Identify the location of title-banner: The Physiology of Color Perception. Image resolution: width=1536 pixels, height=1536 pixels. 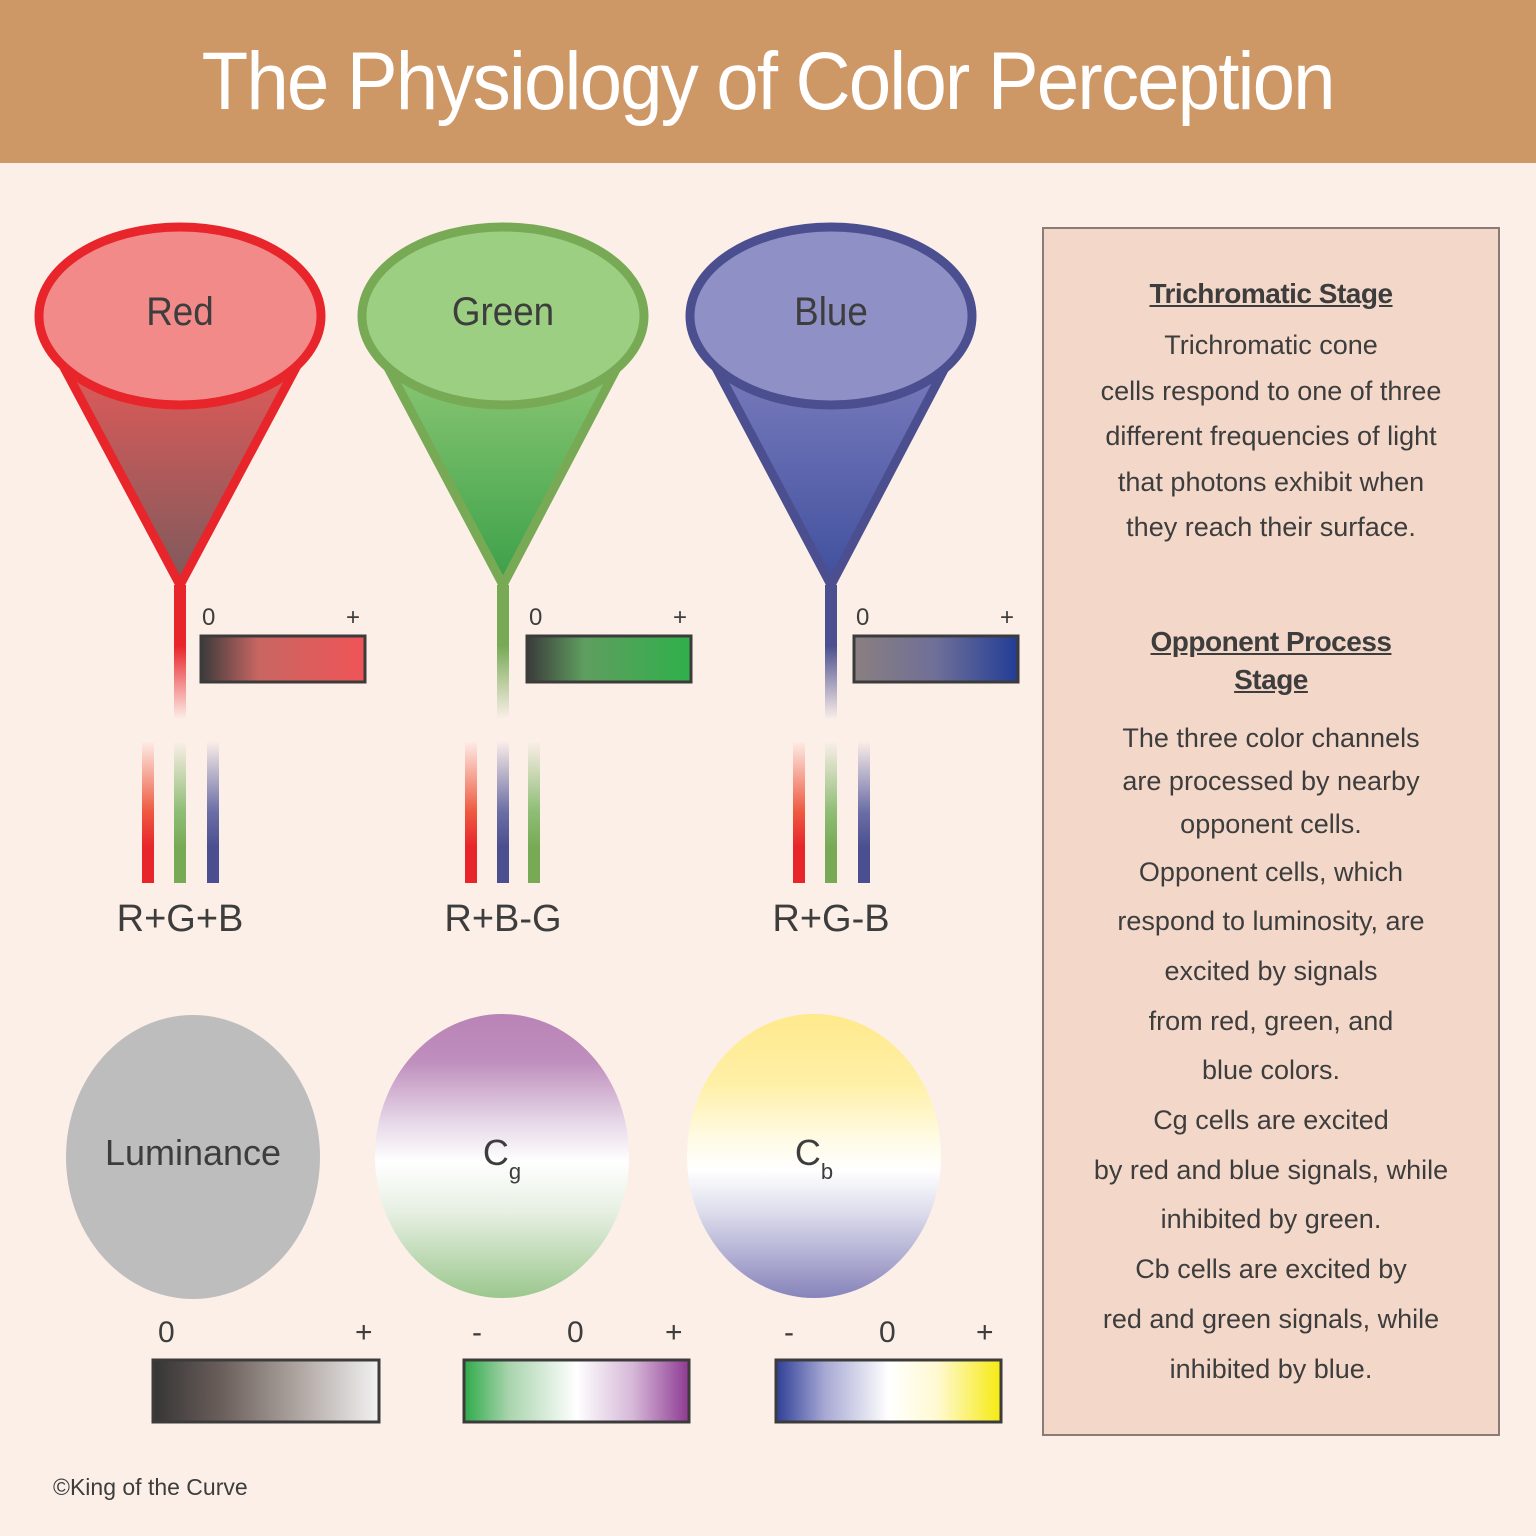
(768, 81).